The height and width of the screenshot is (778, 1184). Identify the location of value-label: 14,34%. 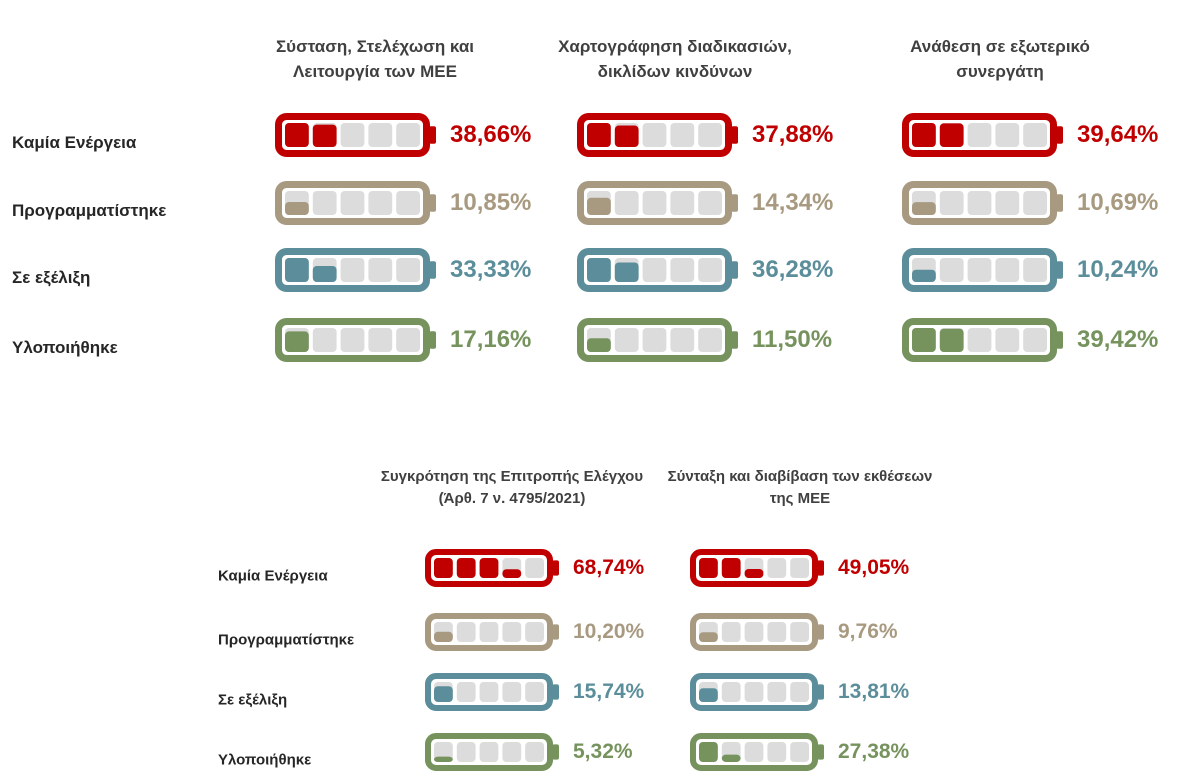
(793, 202).